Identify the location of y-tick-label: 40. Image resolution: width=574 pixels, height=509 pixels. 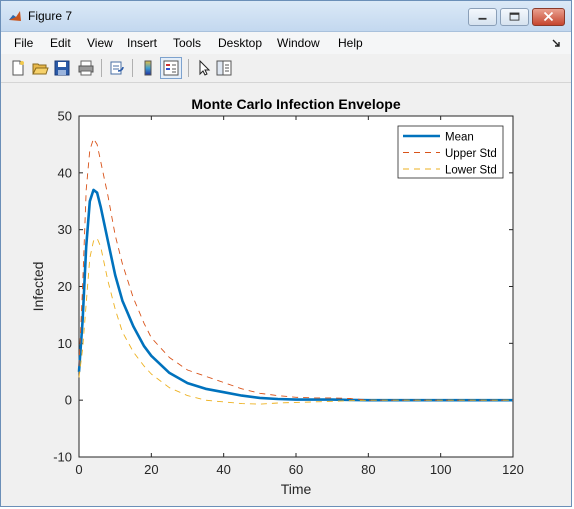
(65, 172).